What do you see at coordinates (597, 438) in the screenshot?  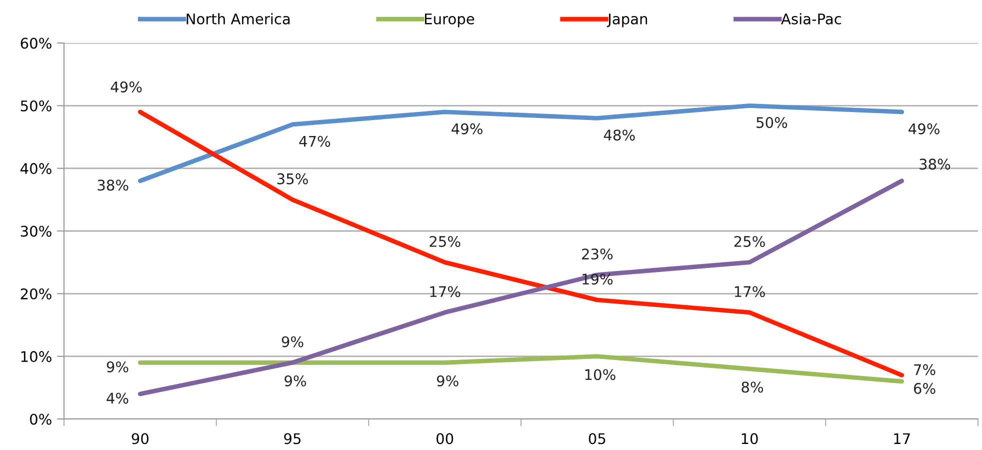 I see `x-tick-label: 05` at bounding box center [597, 438].